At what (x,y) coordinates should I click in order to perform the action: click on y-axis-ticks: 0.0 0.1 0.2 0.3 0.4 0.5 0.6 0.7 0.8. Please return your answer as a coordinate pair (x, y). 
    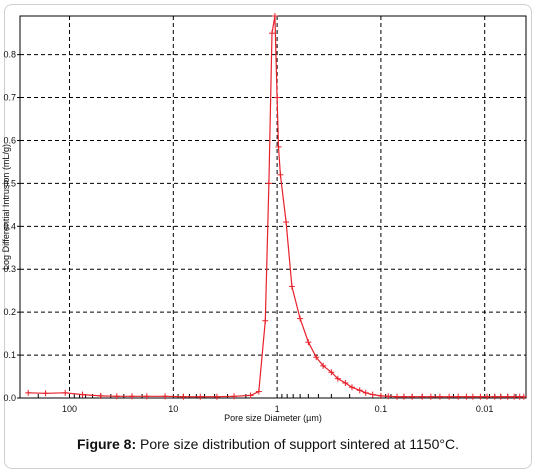
    Looking at the image, I should click on (11, 226).